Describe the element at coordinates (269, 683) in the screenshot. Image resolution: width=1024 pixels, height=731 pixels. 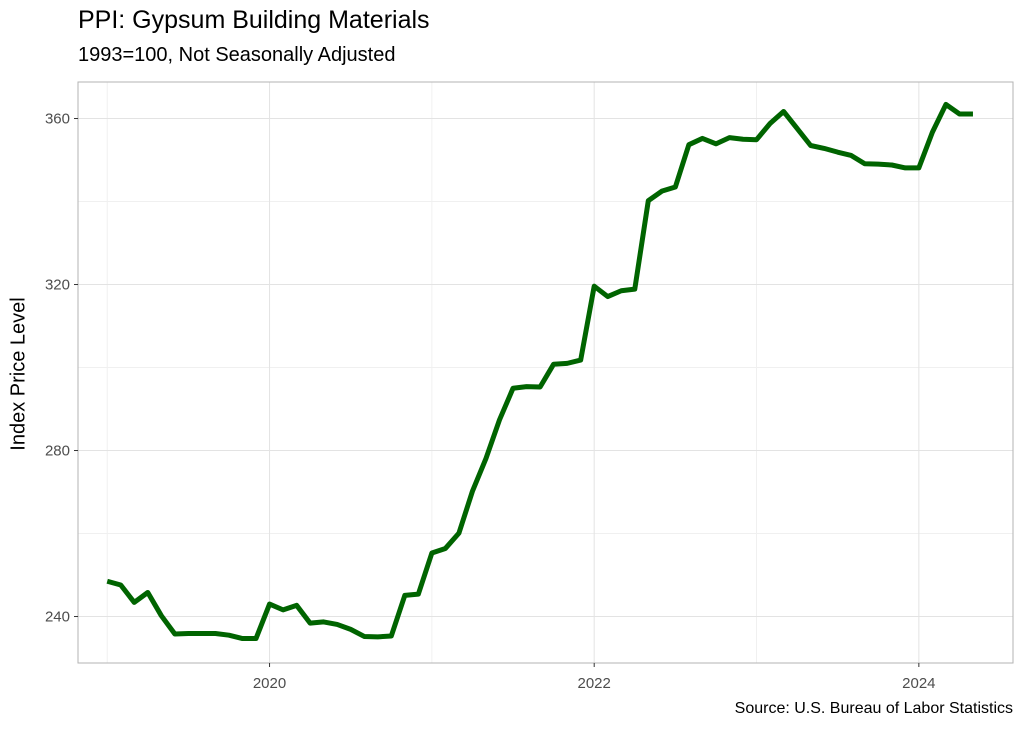
I see `x-tick-label: 2020` at that location.